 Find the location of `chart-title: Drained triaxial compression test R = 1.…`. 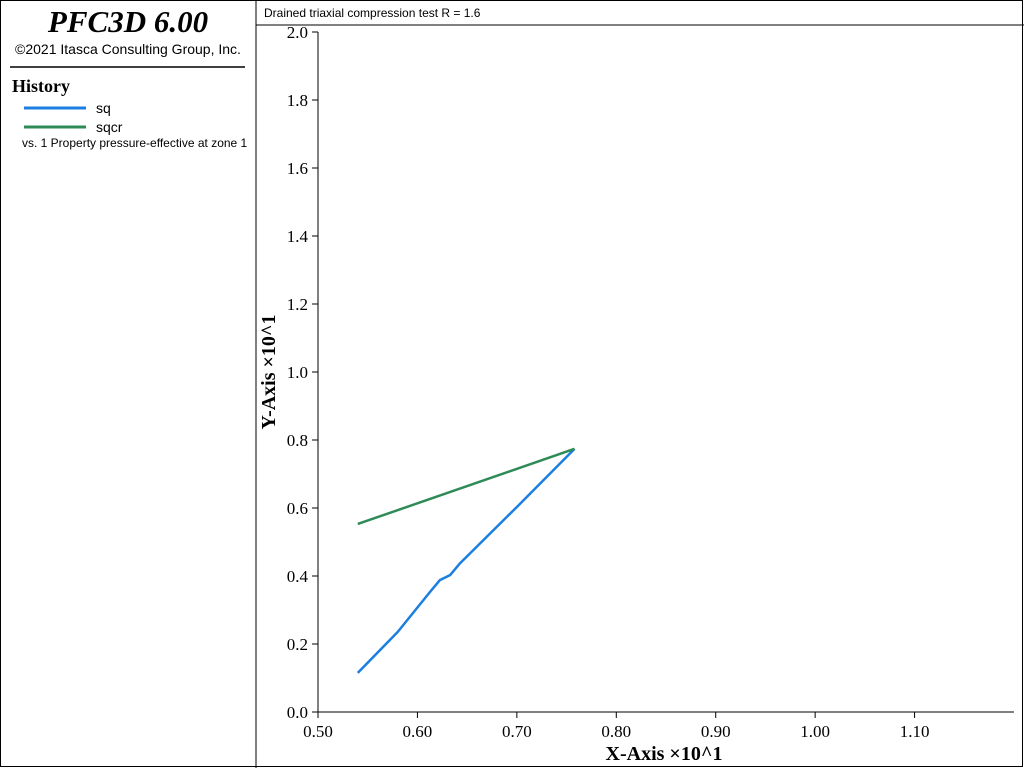

chart-title: Drained triaxial compression test R = 1.… is located at coordinates (372, 13).